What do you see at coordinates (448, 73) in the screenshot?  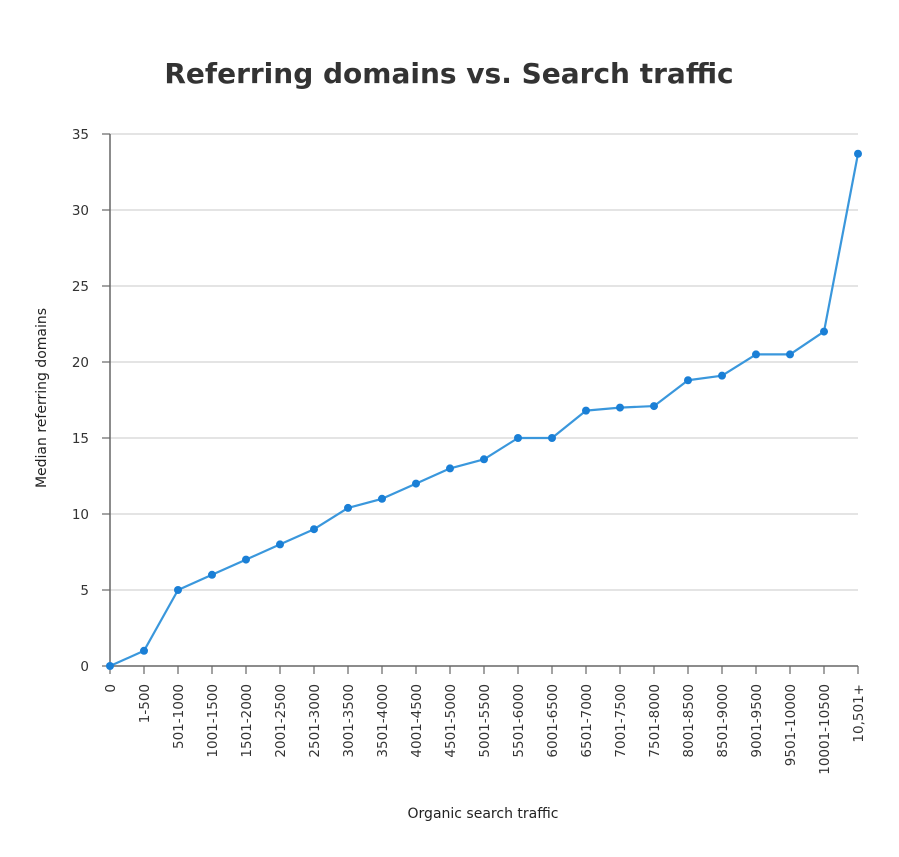 I see `chart-title: Referring domains vs. Search traffic` at bounding box center [448, 73].